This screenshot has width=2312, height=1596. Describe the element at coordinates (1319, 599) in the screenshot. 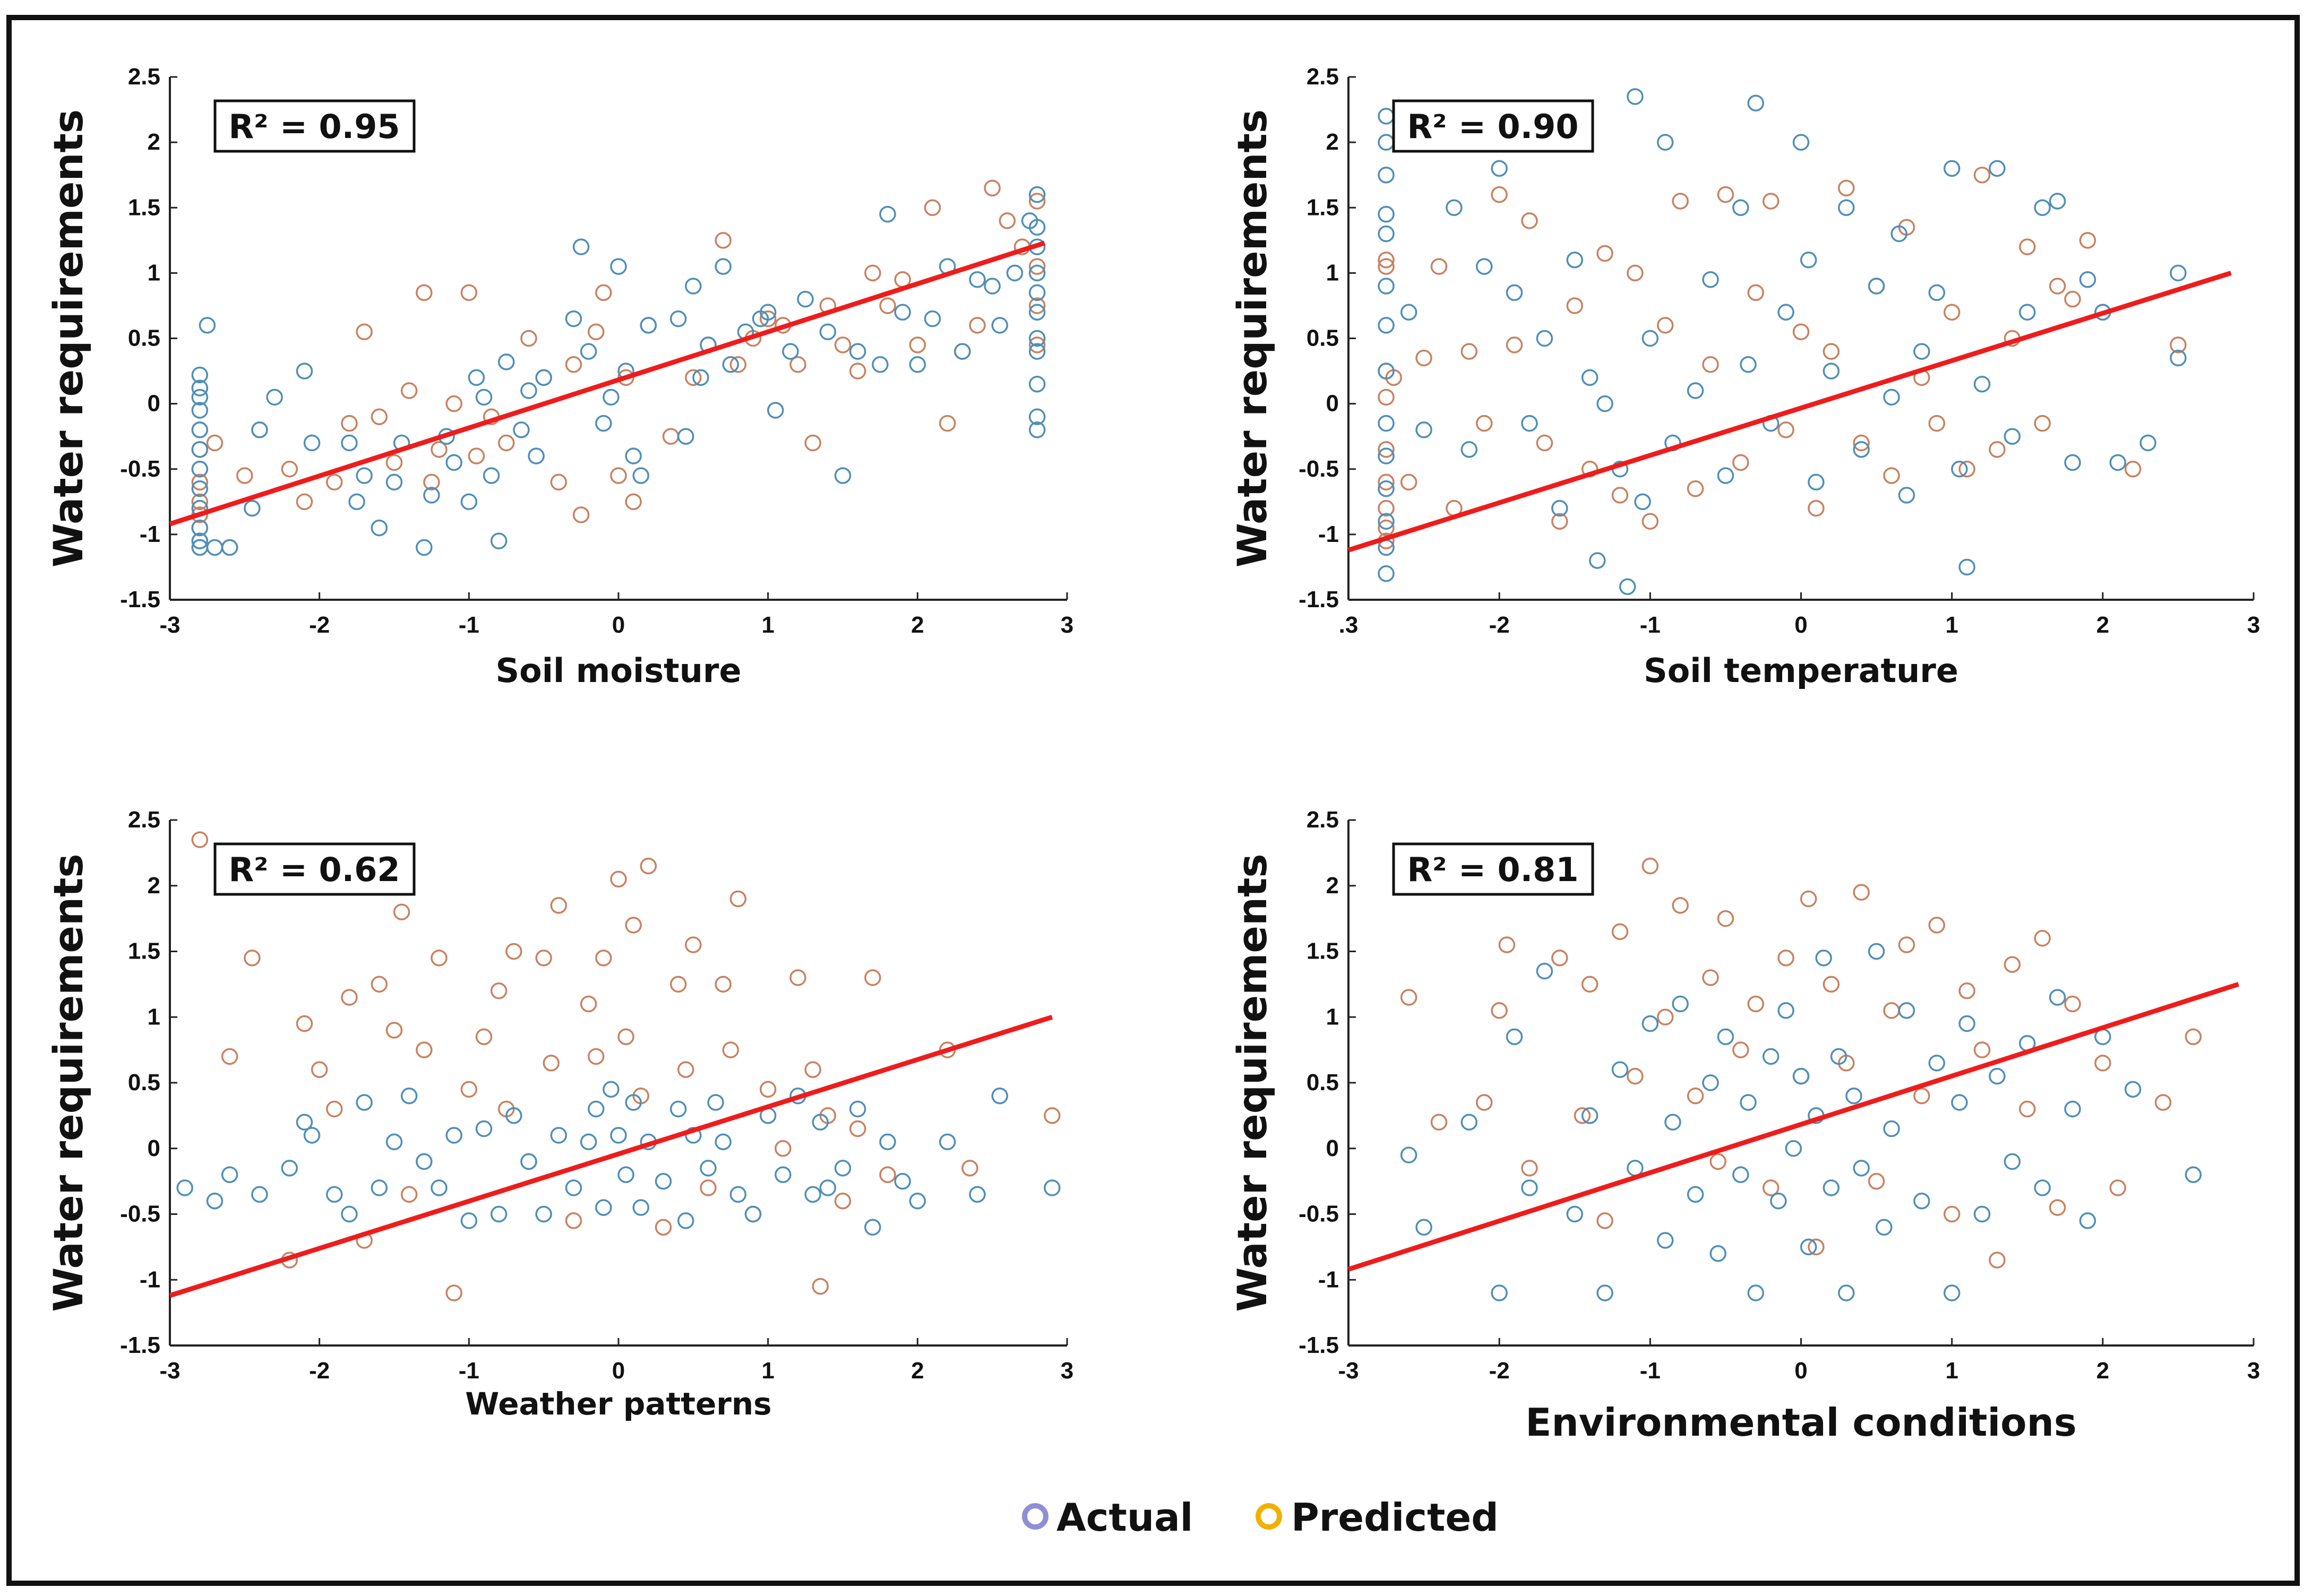

I see `y-tick-label: -1.5` at that location.